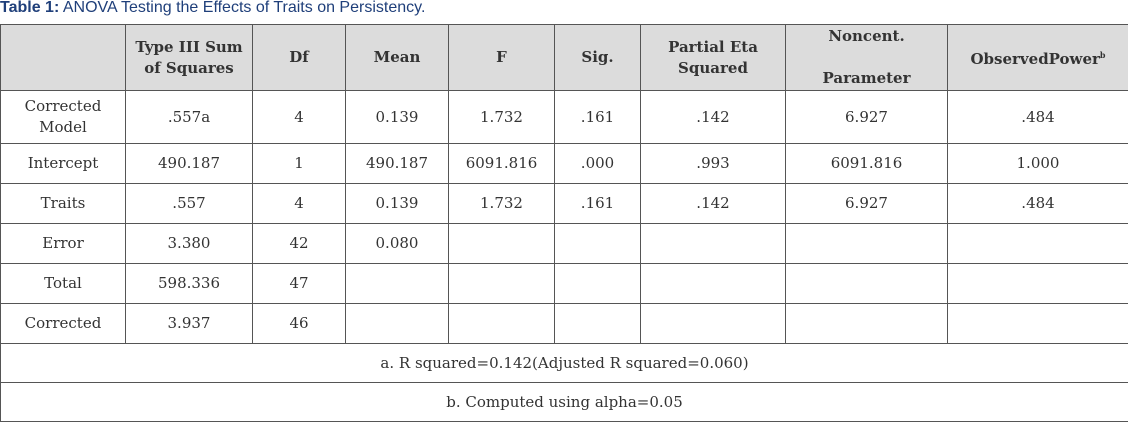 This screenshot has height=422, width=1128. What do you see at coordinates (397, 164) in the screenshot?
I see `cell-mean: 490.187` at bounding box center [397, 164].